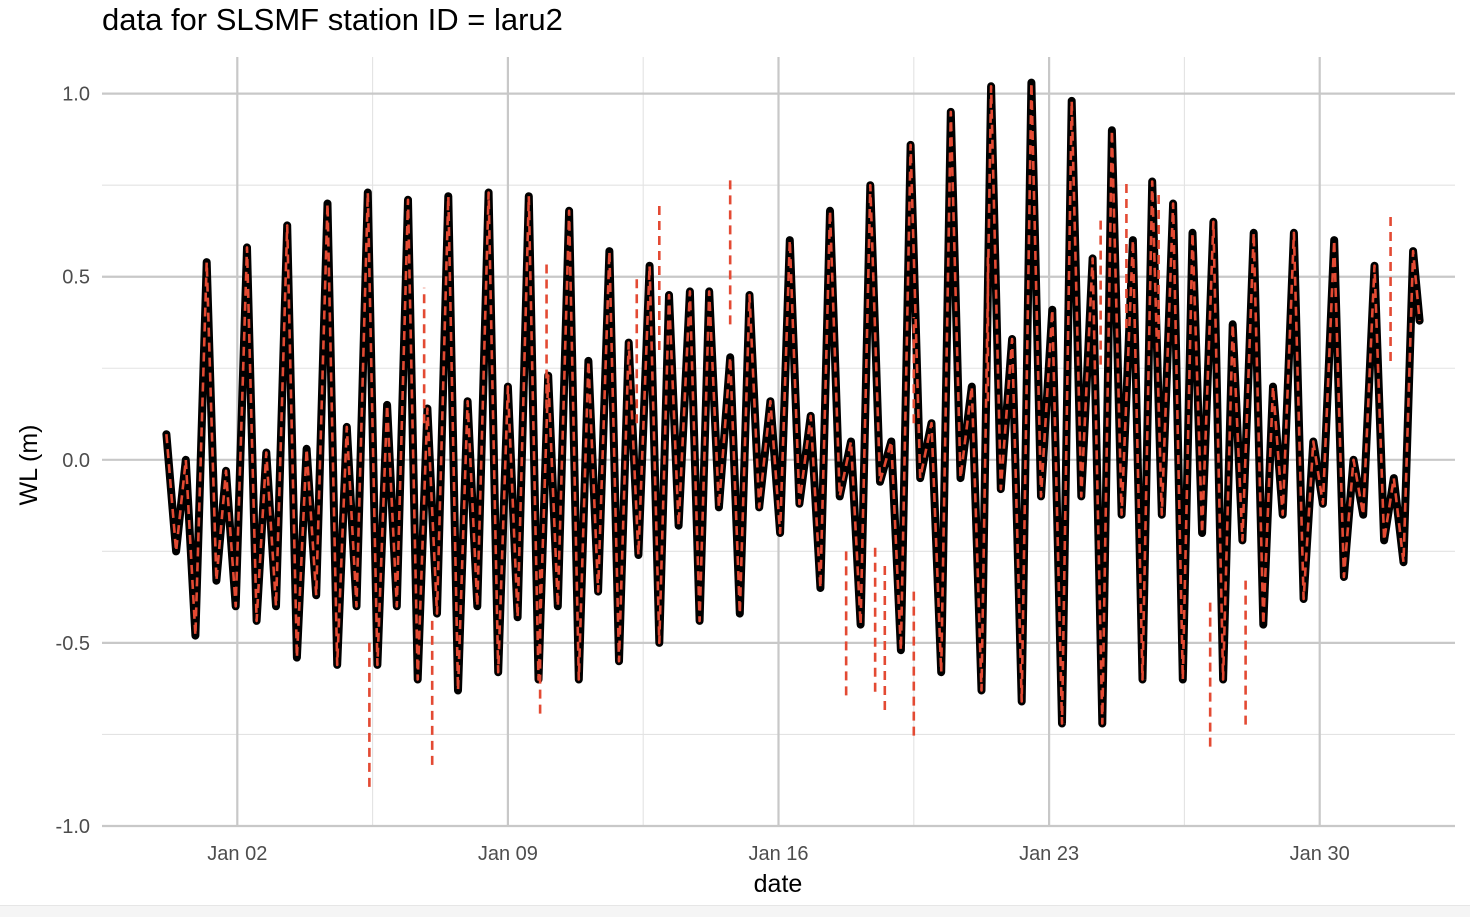 Image resolution: width=1470 pixels, height=917 pixels. Describe the element at coordinates (29, 465) in the screenshot. I see `y-axis-title: WL (m)` at that location.